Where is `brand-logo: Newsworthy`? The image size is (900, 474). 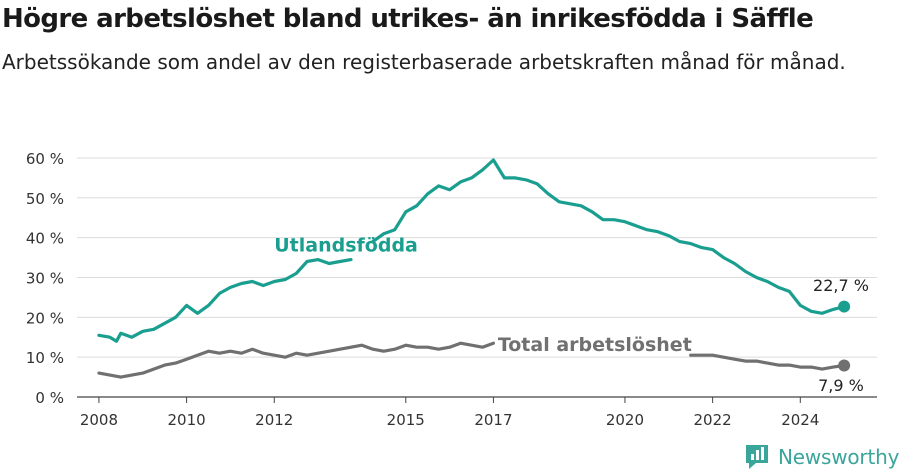 brand-logo: Newsworthy is located at coordinates (821, 457).